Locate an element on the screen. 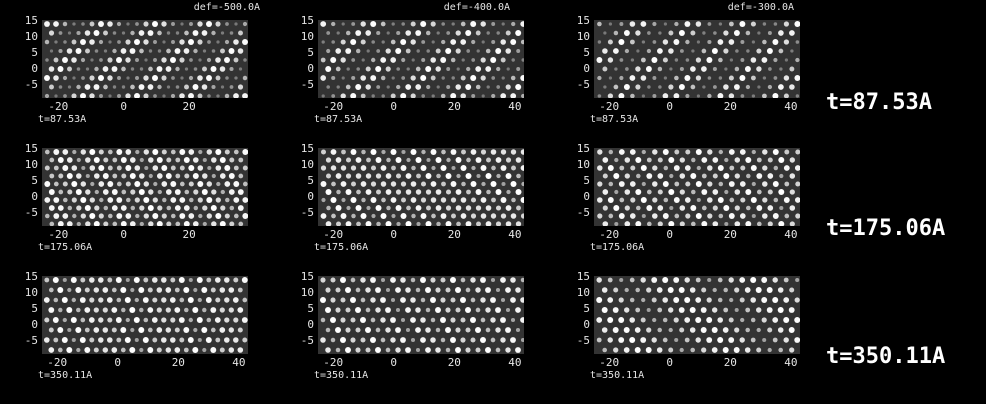 The height and width of the screenshot is (404, 986). row-label-1: t=87.53A is located at coordinates (879, 102).